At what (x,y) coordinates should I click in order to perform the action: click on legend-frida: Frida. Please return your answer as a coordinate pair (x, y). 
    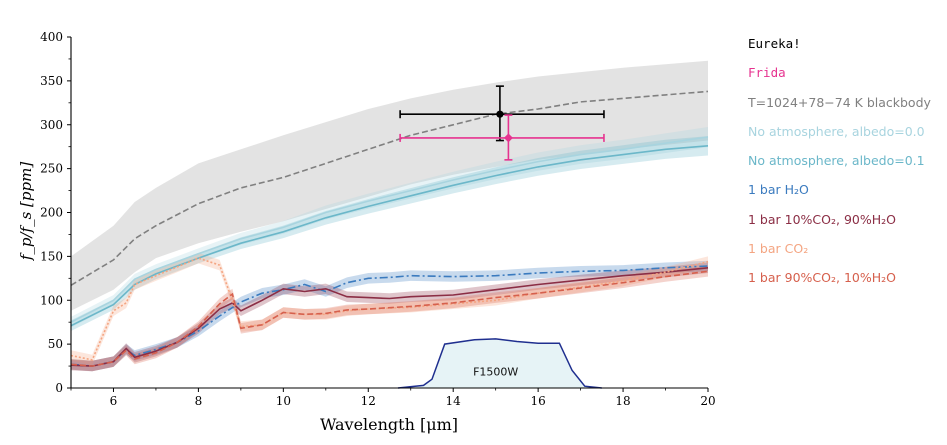
    Looking at the image, I should click on (767, 73).